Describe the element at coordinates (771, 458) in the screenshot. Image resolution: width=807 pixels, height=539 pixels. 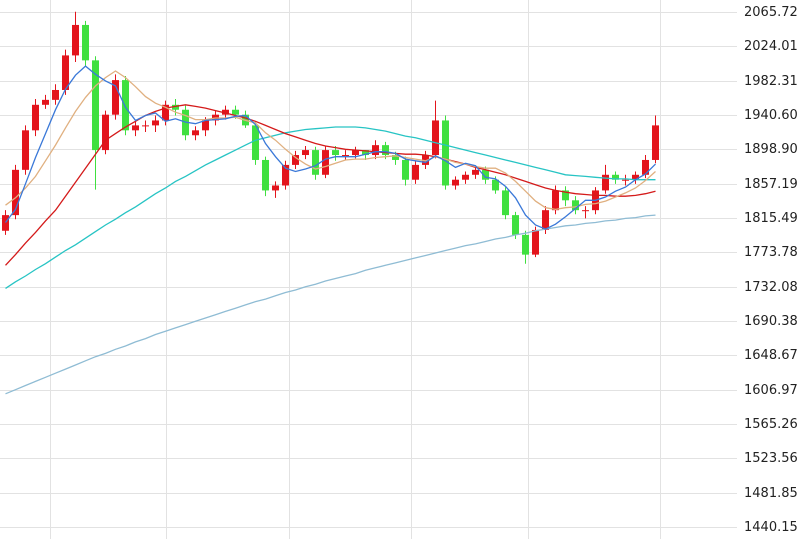
I see `y-tick-label: 1523.56` at that location.